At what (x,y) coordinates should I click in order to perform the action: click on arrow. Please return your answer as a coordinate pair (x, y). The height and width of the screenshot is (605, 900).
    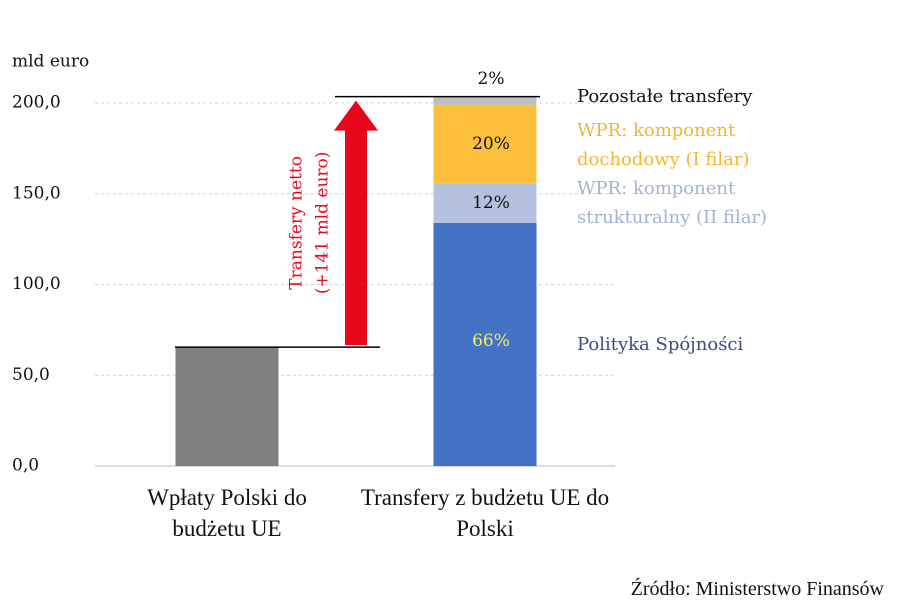
    Looking at the image, I should click on (356, 223).